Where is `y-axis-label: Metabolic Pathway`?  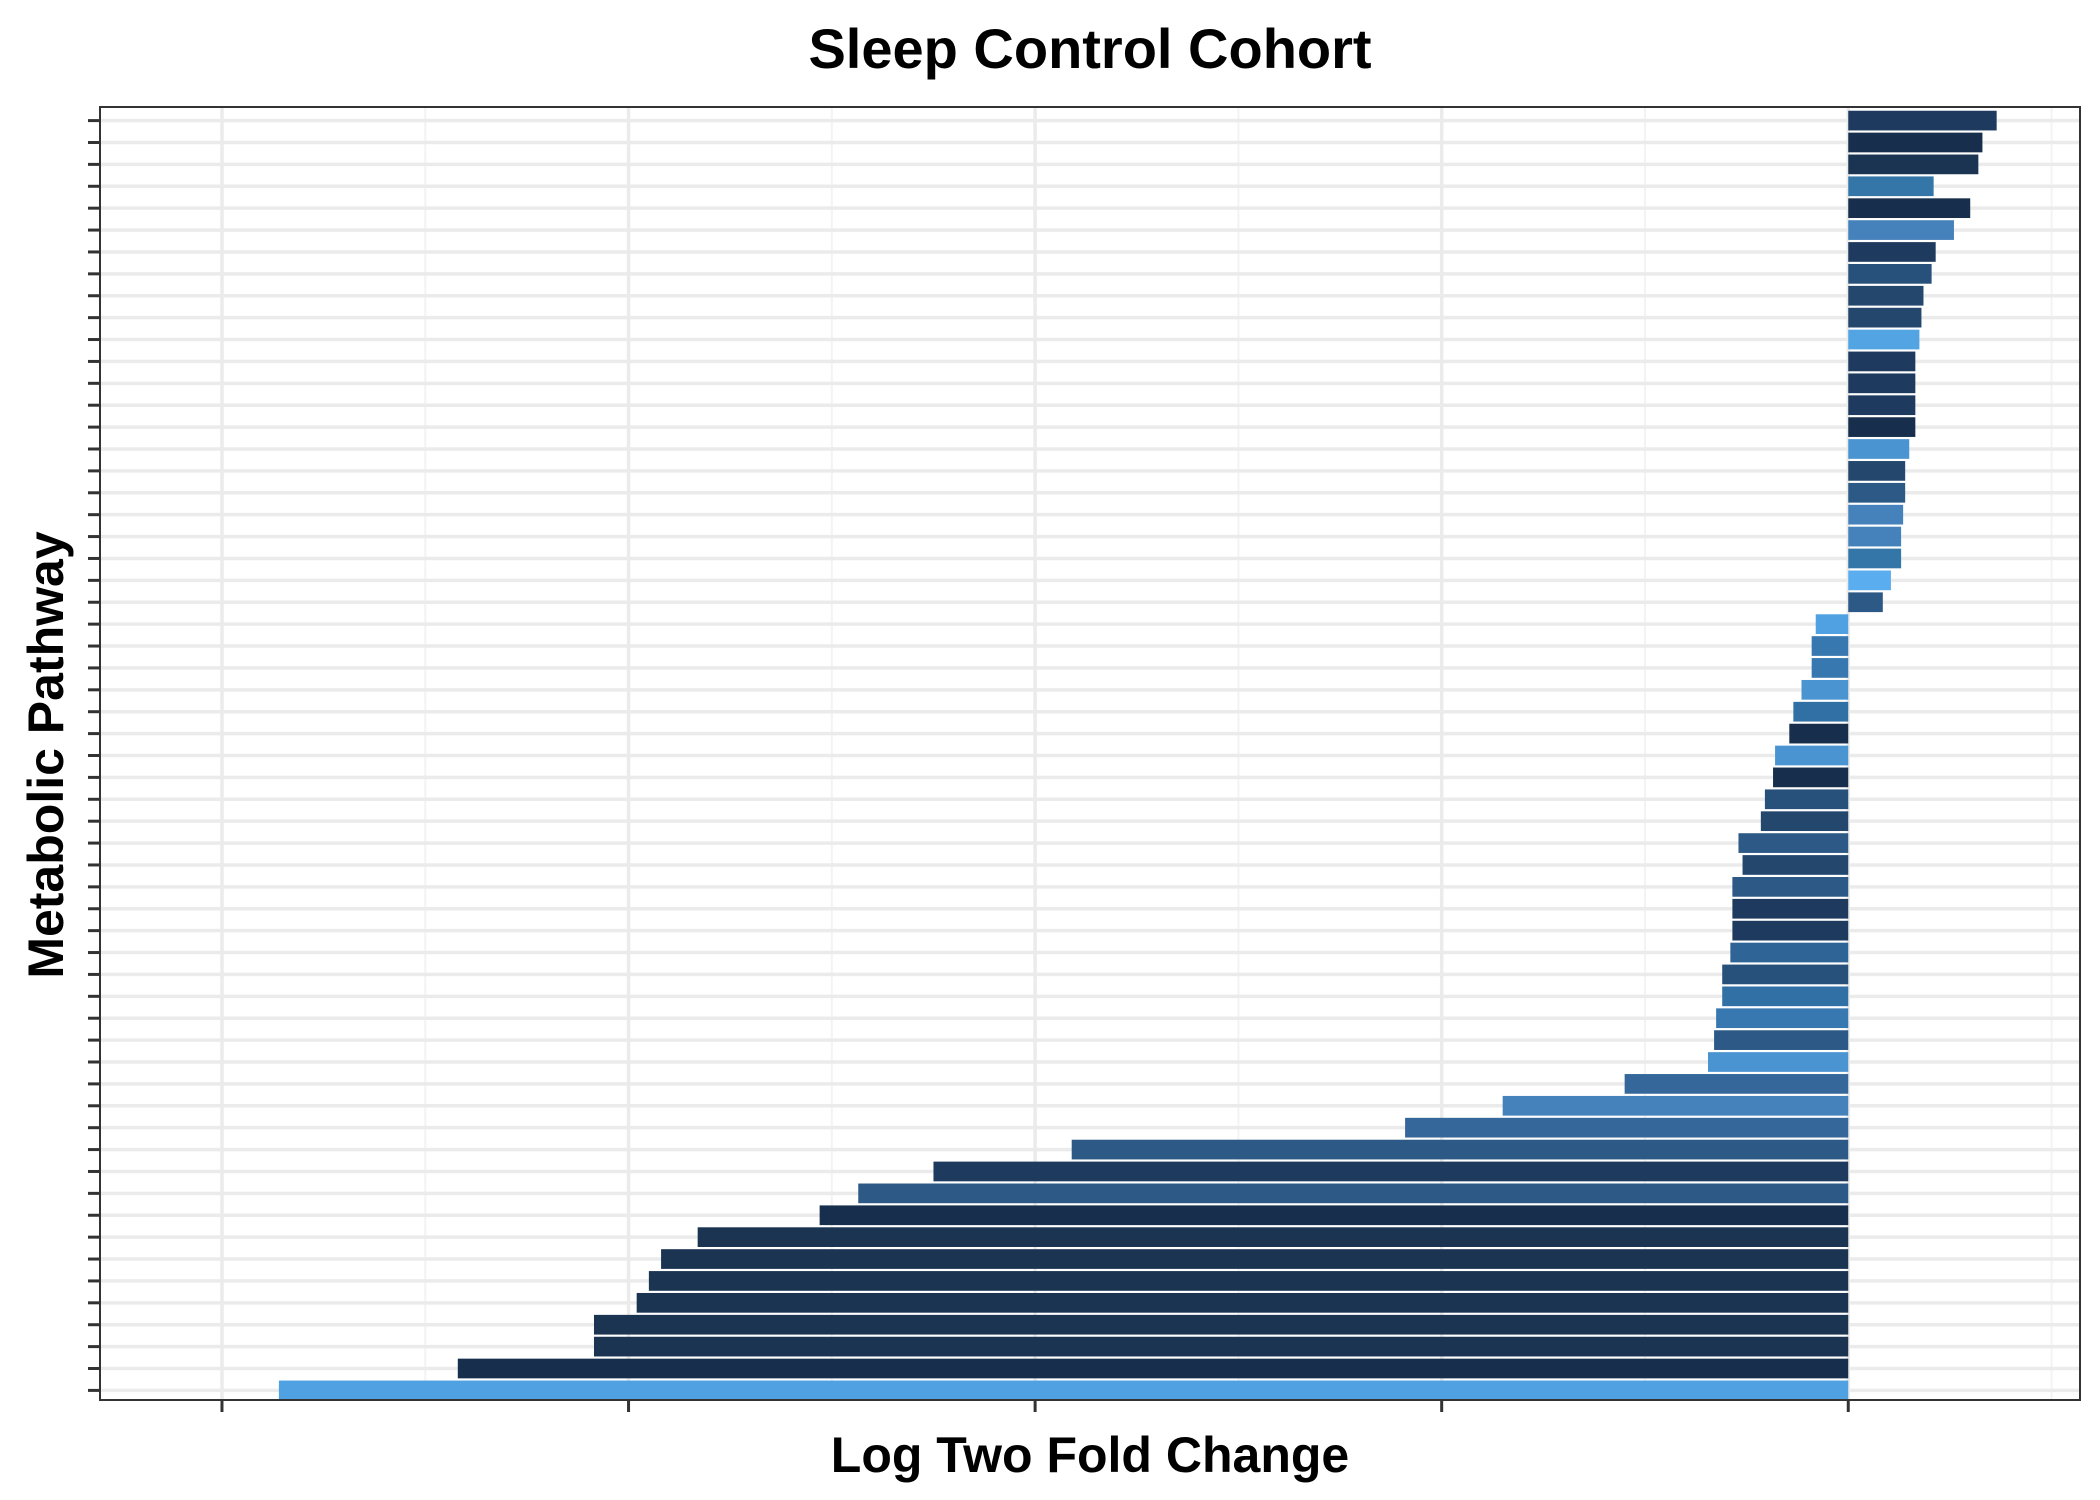
y-axis-label: Metabolic Pathway is located at coordinates (46, 755).